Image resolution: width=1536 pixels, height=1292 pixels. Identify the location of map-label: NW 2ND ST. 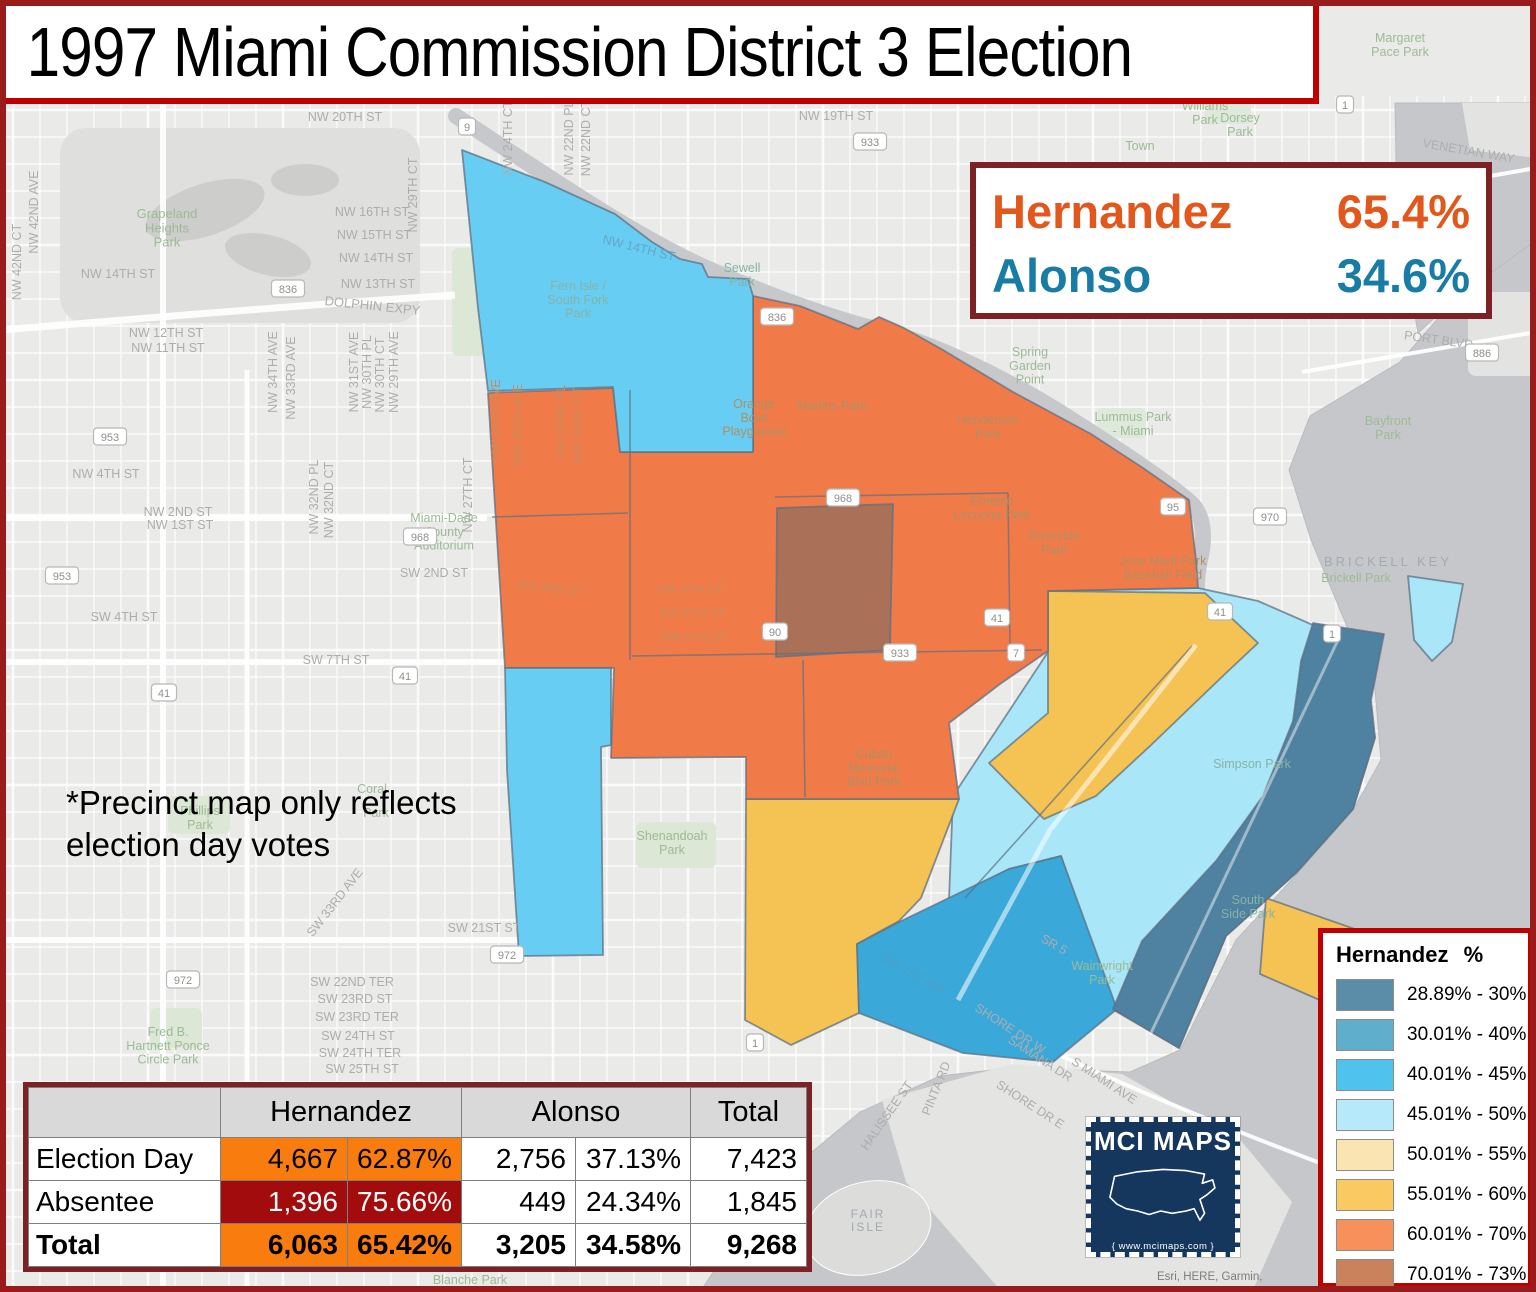
(178, 512).